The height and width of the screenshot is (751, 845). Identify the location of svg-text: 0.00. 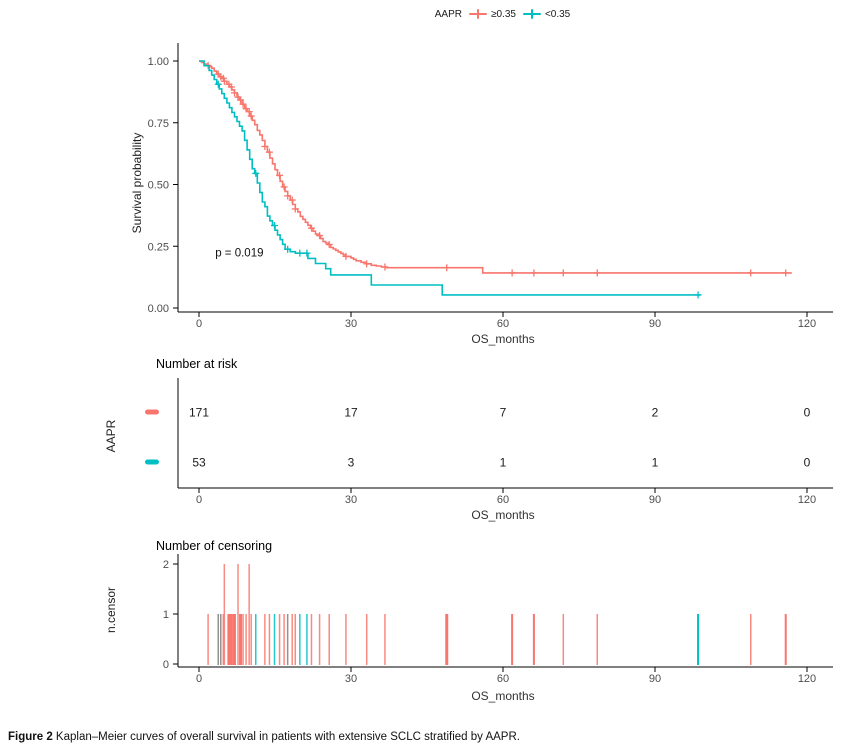
(158, 309).